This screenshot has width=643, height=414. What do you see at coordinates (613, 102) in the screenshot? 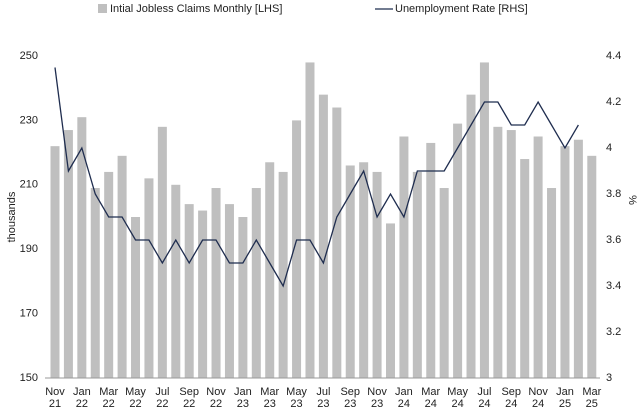
I see `y2-tick-label: 4.2` at bounding box center [613, 102].